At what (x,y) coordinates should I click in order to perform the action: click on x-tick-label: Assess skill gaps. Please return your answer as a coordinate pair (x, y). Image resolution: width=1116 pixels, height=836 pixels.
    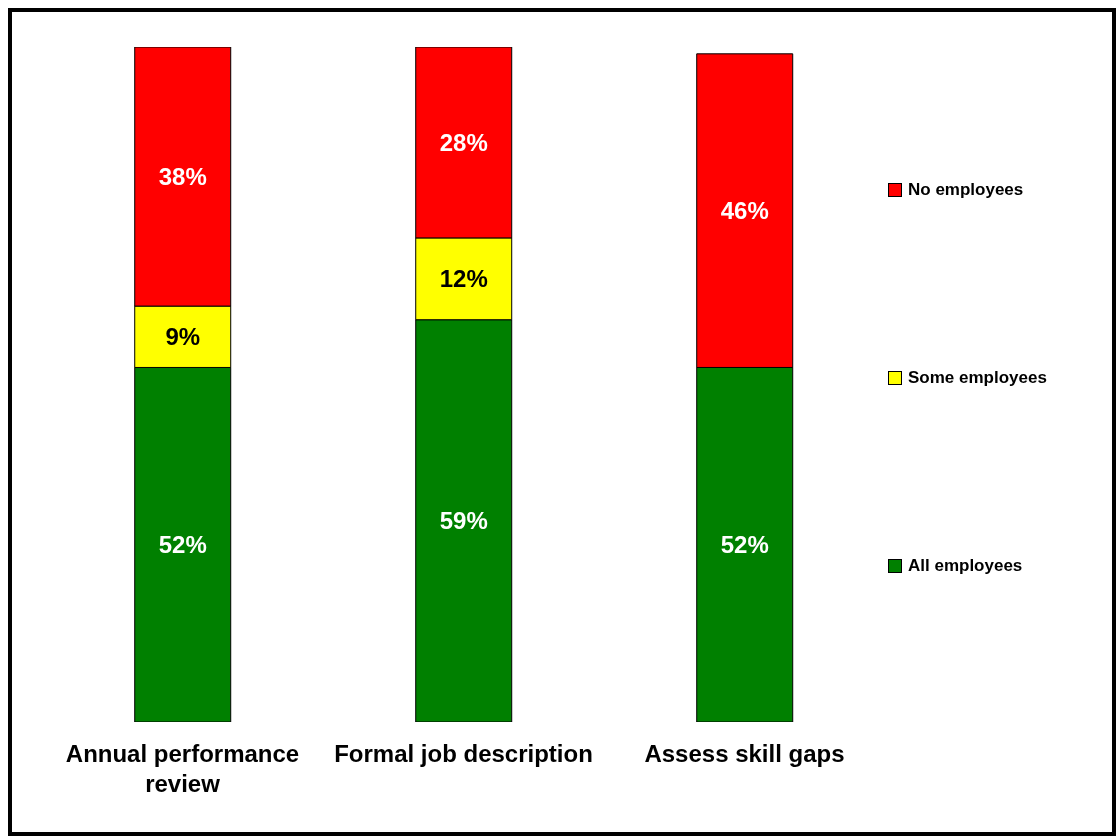
    Looking at the image, I should click on (744, 753).